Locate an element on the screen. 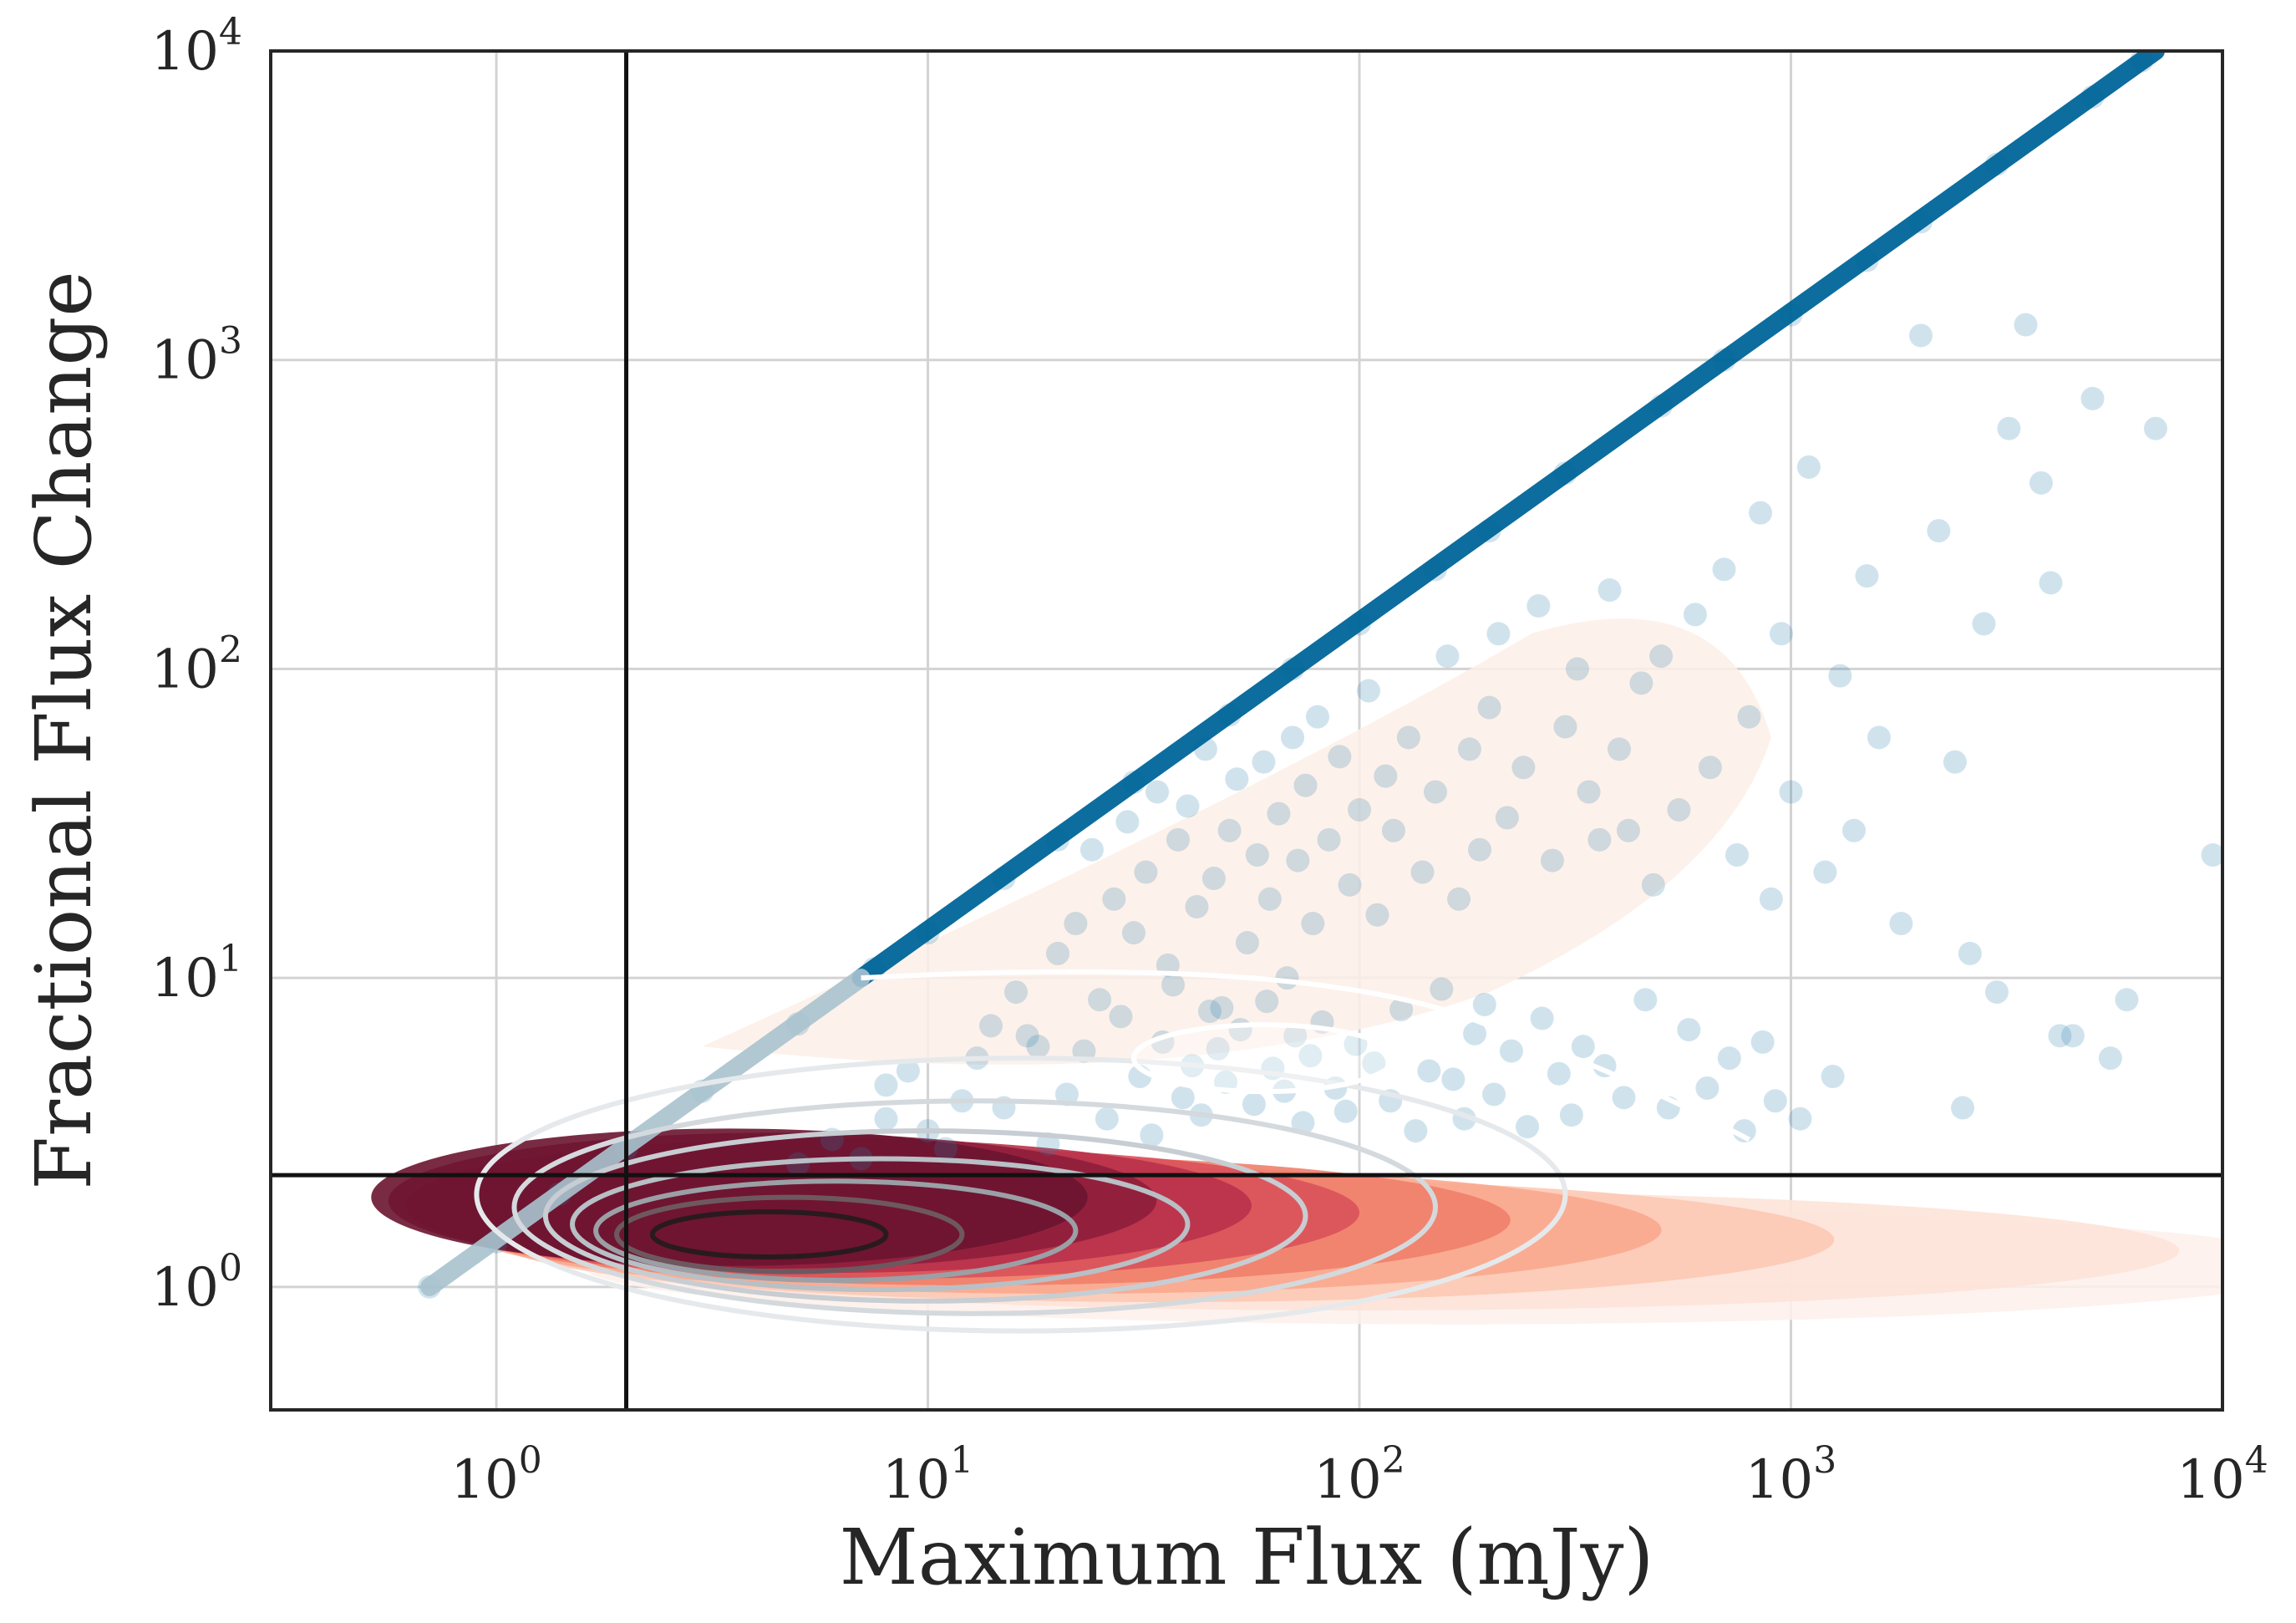 This screenshot has height=1623, width=2296. y-tick-label: 10¹ is located at coordinates (196, 974).